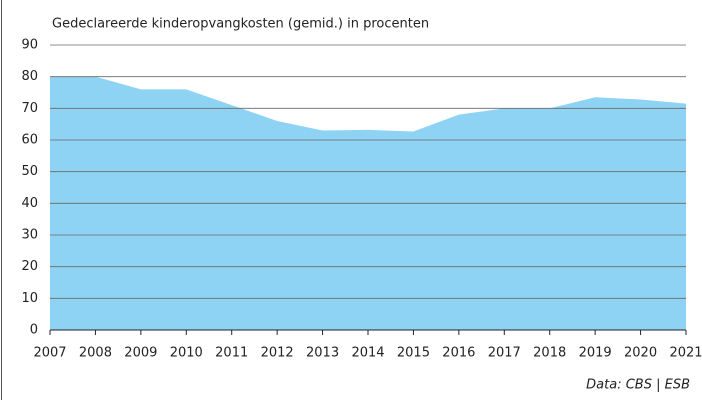 This screenshot has height=400, width=702. Describe the element at coordinates (95, 353) in the screenshot. I see `x-tick-label: 2008` at that location.